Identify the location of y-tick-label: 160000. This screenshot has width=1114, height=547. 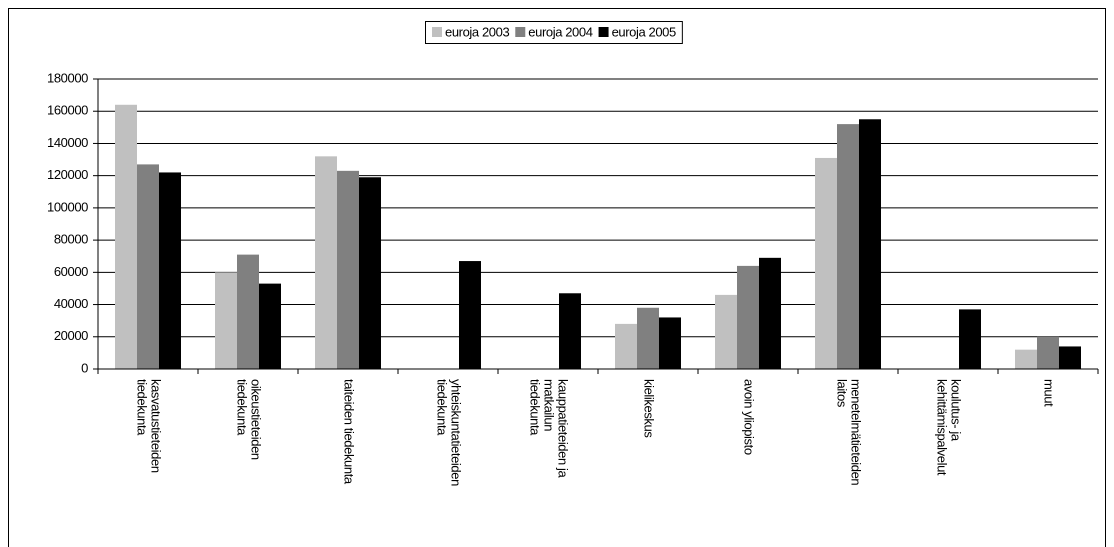
(67, 110).